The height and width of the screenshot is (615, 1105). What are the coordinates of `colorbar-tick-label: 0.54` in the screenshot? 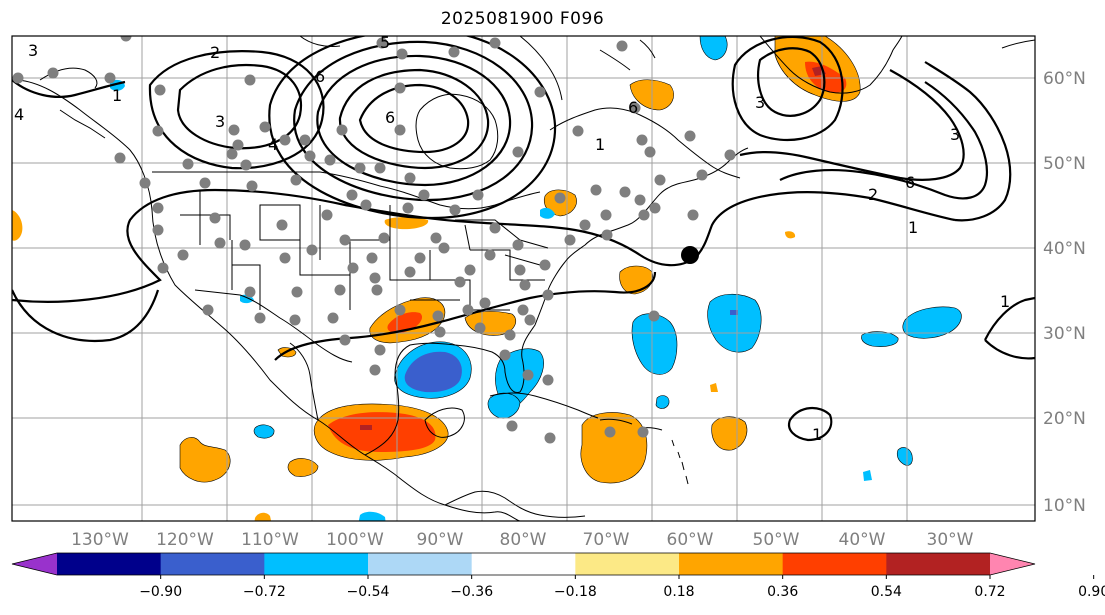 It's located at (886, 592).